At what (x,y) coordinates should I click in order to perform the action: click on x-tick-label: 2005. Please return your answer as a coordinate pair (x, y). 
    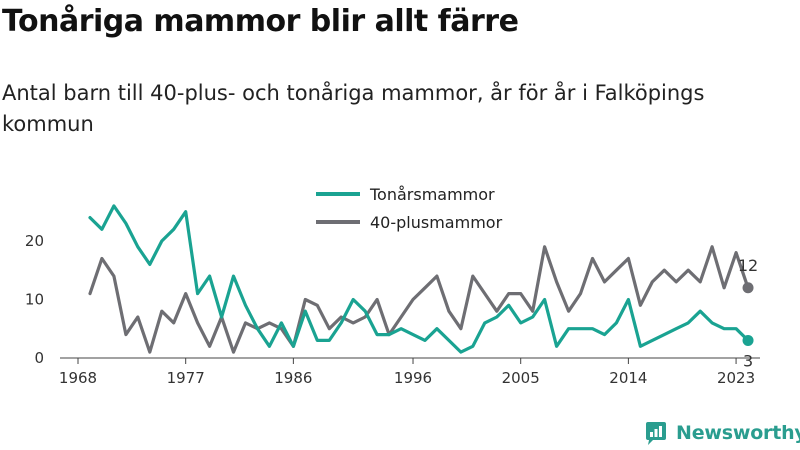
    Looking at the image, I should click on (521, 378).